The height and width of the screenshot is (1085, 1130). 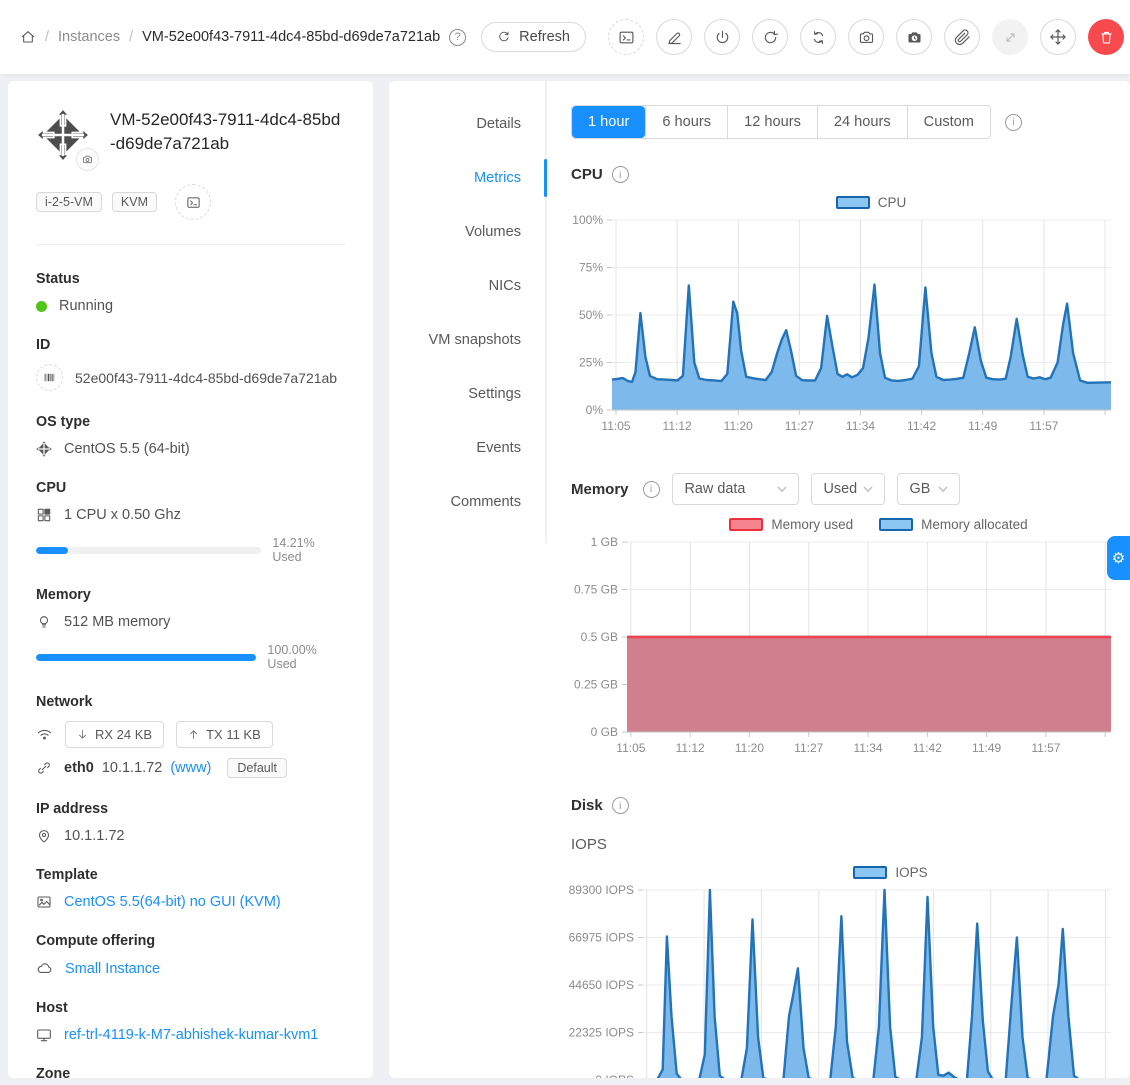 I want to click on tab-nics: NICs, so click(x=504, y=286).